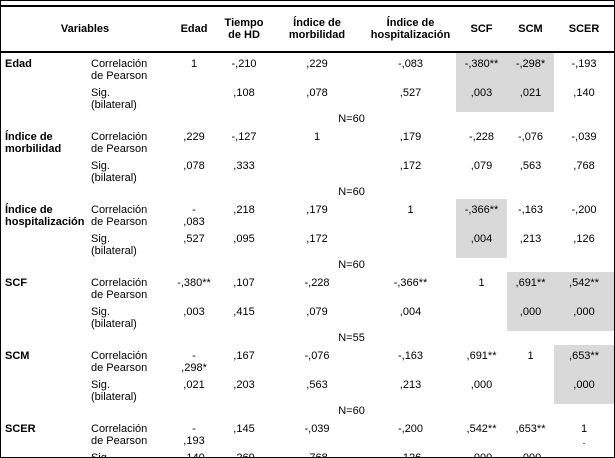 The image size is (615, 458). Describe the element at coordinates (194, 435) in the screenshot. I see `value-cell: - ,193` at that location.